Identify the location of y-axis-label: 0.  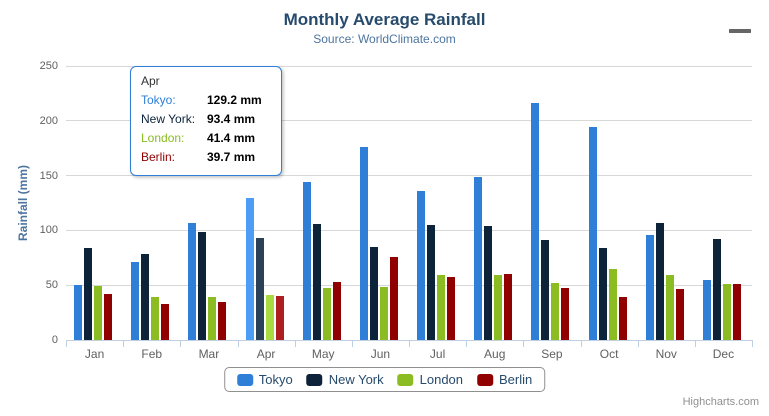
(54, 340).